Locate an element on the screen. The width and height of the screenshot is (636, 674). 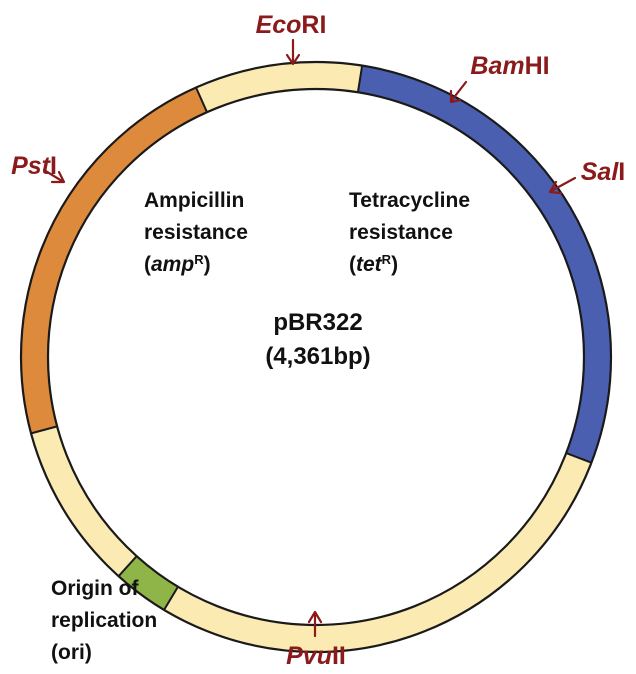
origin-segment is located at coordinates (148, 583).